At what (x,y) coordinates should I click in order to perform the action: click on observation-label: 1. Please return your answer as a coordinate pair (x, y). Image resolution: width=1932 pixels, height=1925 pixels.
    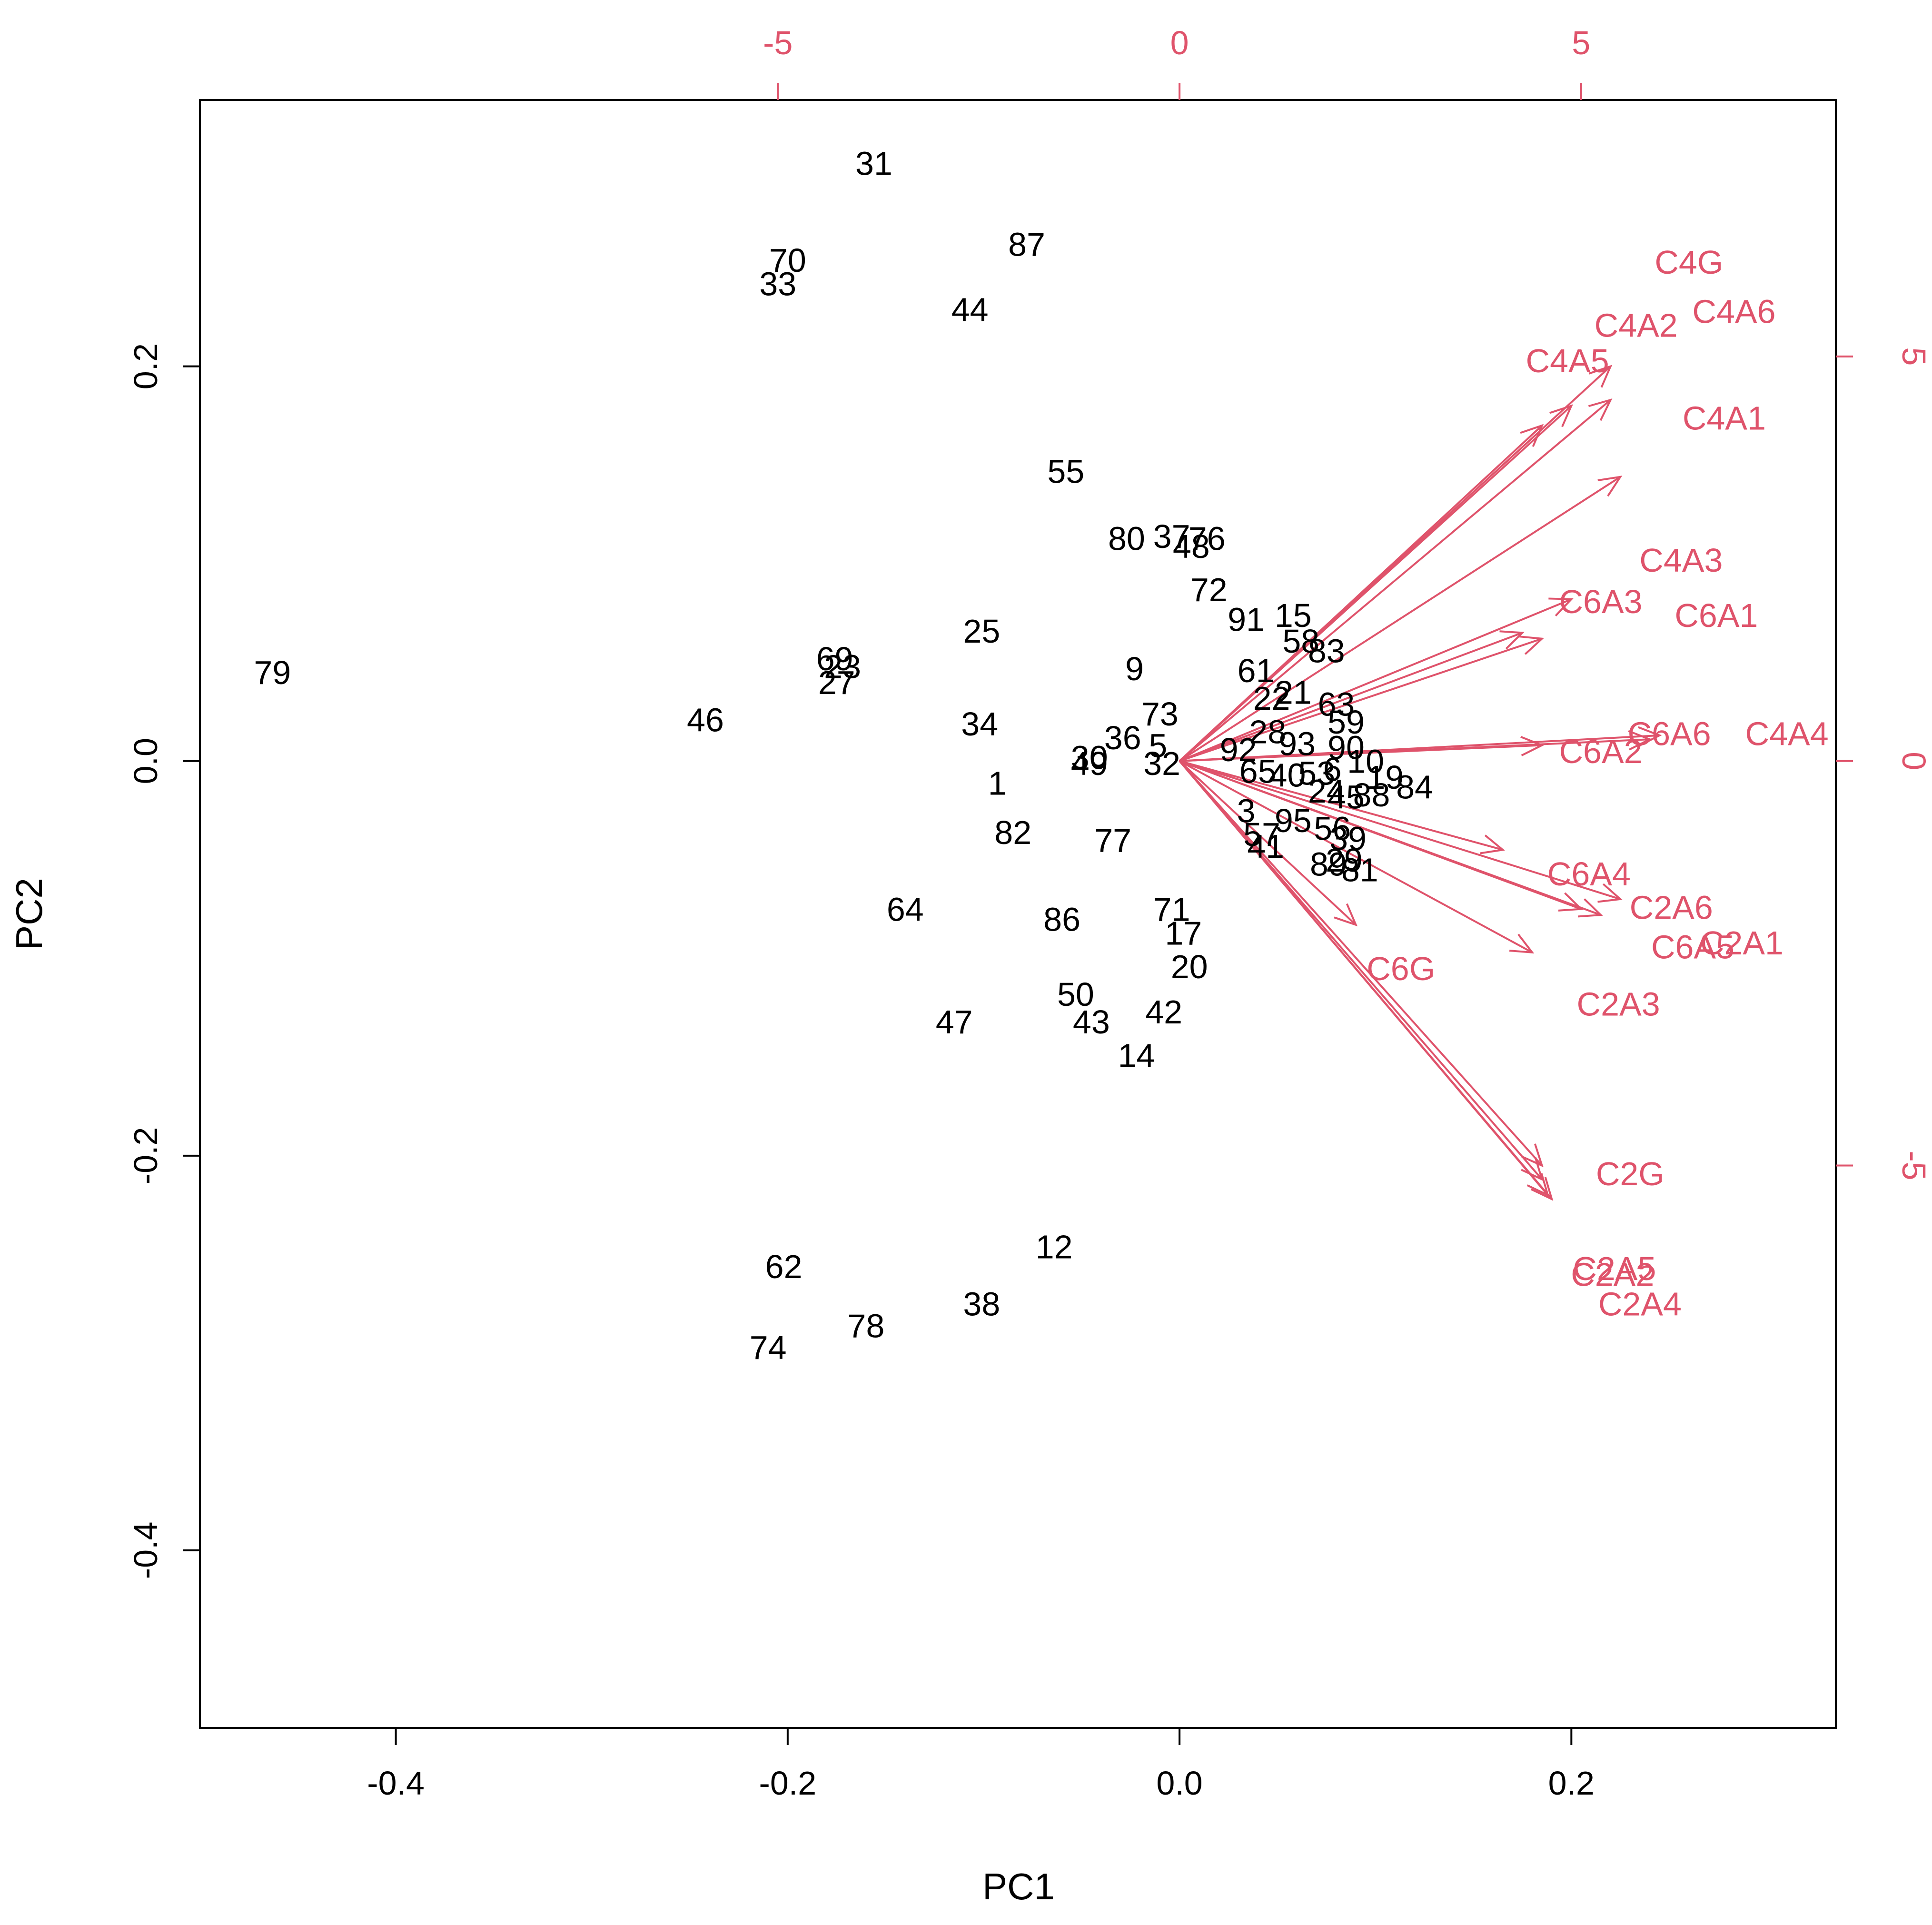
    Looking at the image, I should click on (997, 783).